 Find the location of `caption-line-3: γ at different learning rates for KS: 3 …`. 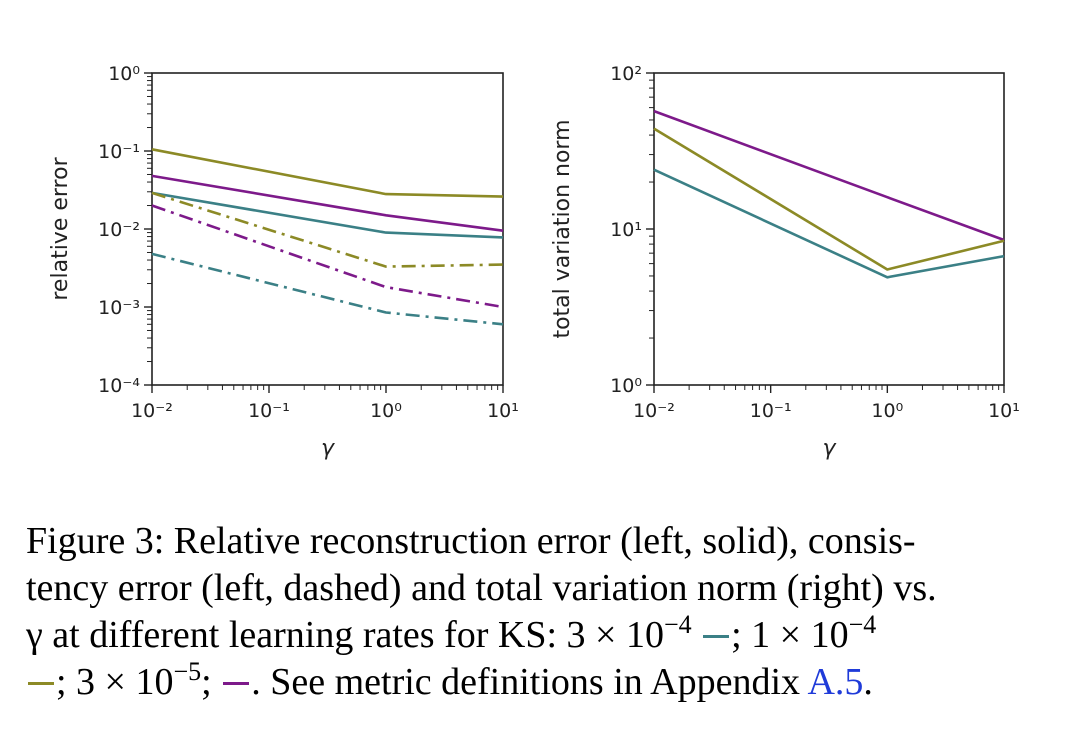

caption-line-3: γ at different learning rates for KS: 3 … is located at coordinates (451, 633).